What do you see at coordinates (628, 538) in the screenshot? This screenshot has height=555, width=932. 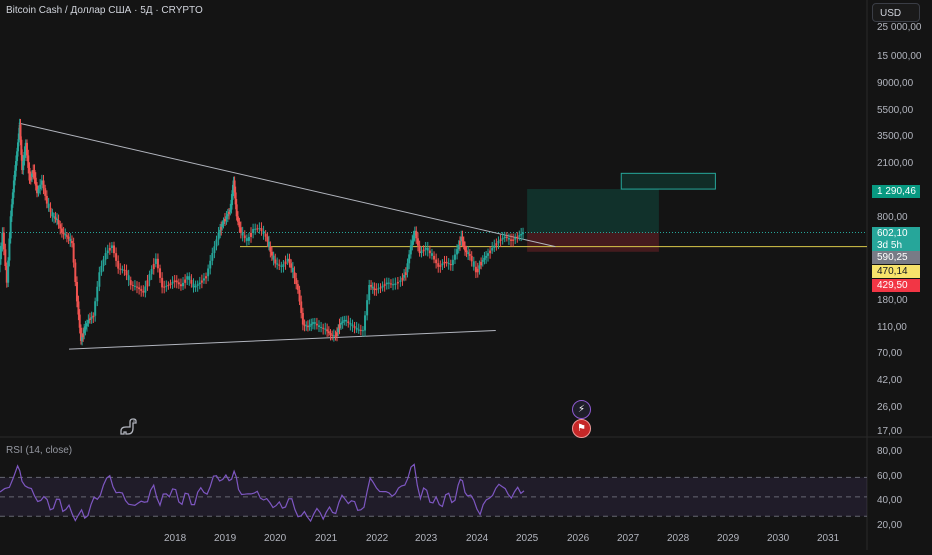 I see `time-axis-label: 2027` at bounding box center [628, 538].